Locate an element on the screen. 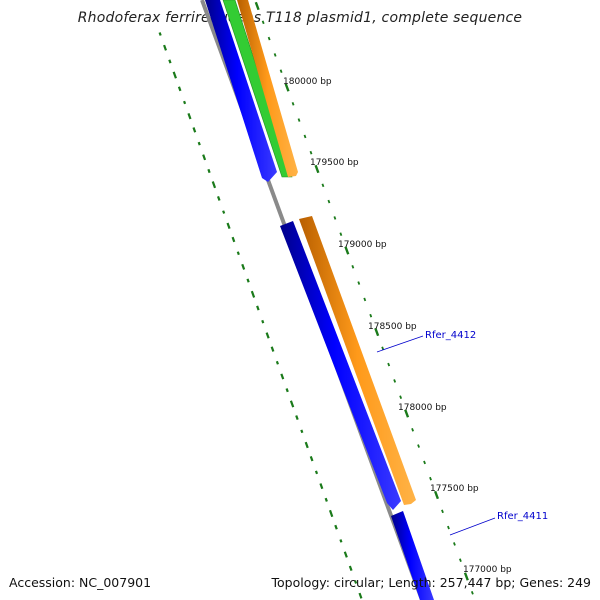 The height and width of the screenshot is (600, 600). gene-orange-middle is located at coordinates (357, 360).